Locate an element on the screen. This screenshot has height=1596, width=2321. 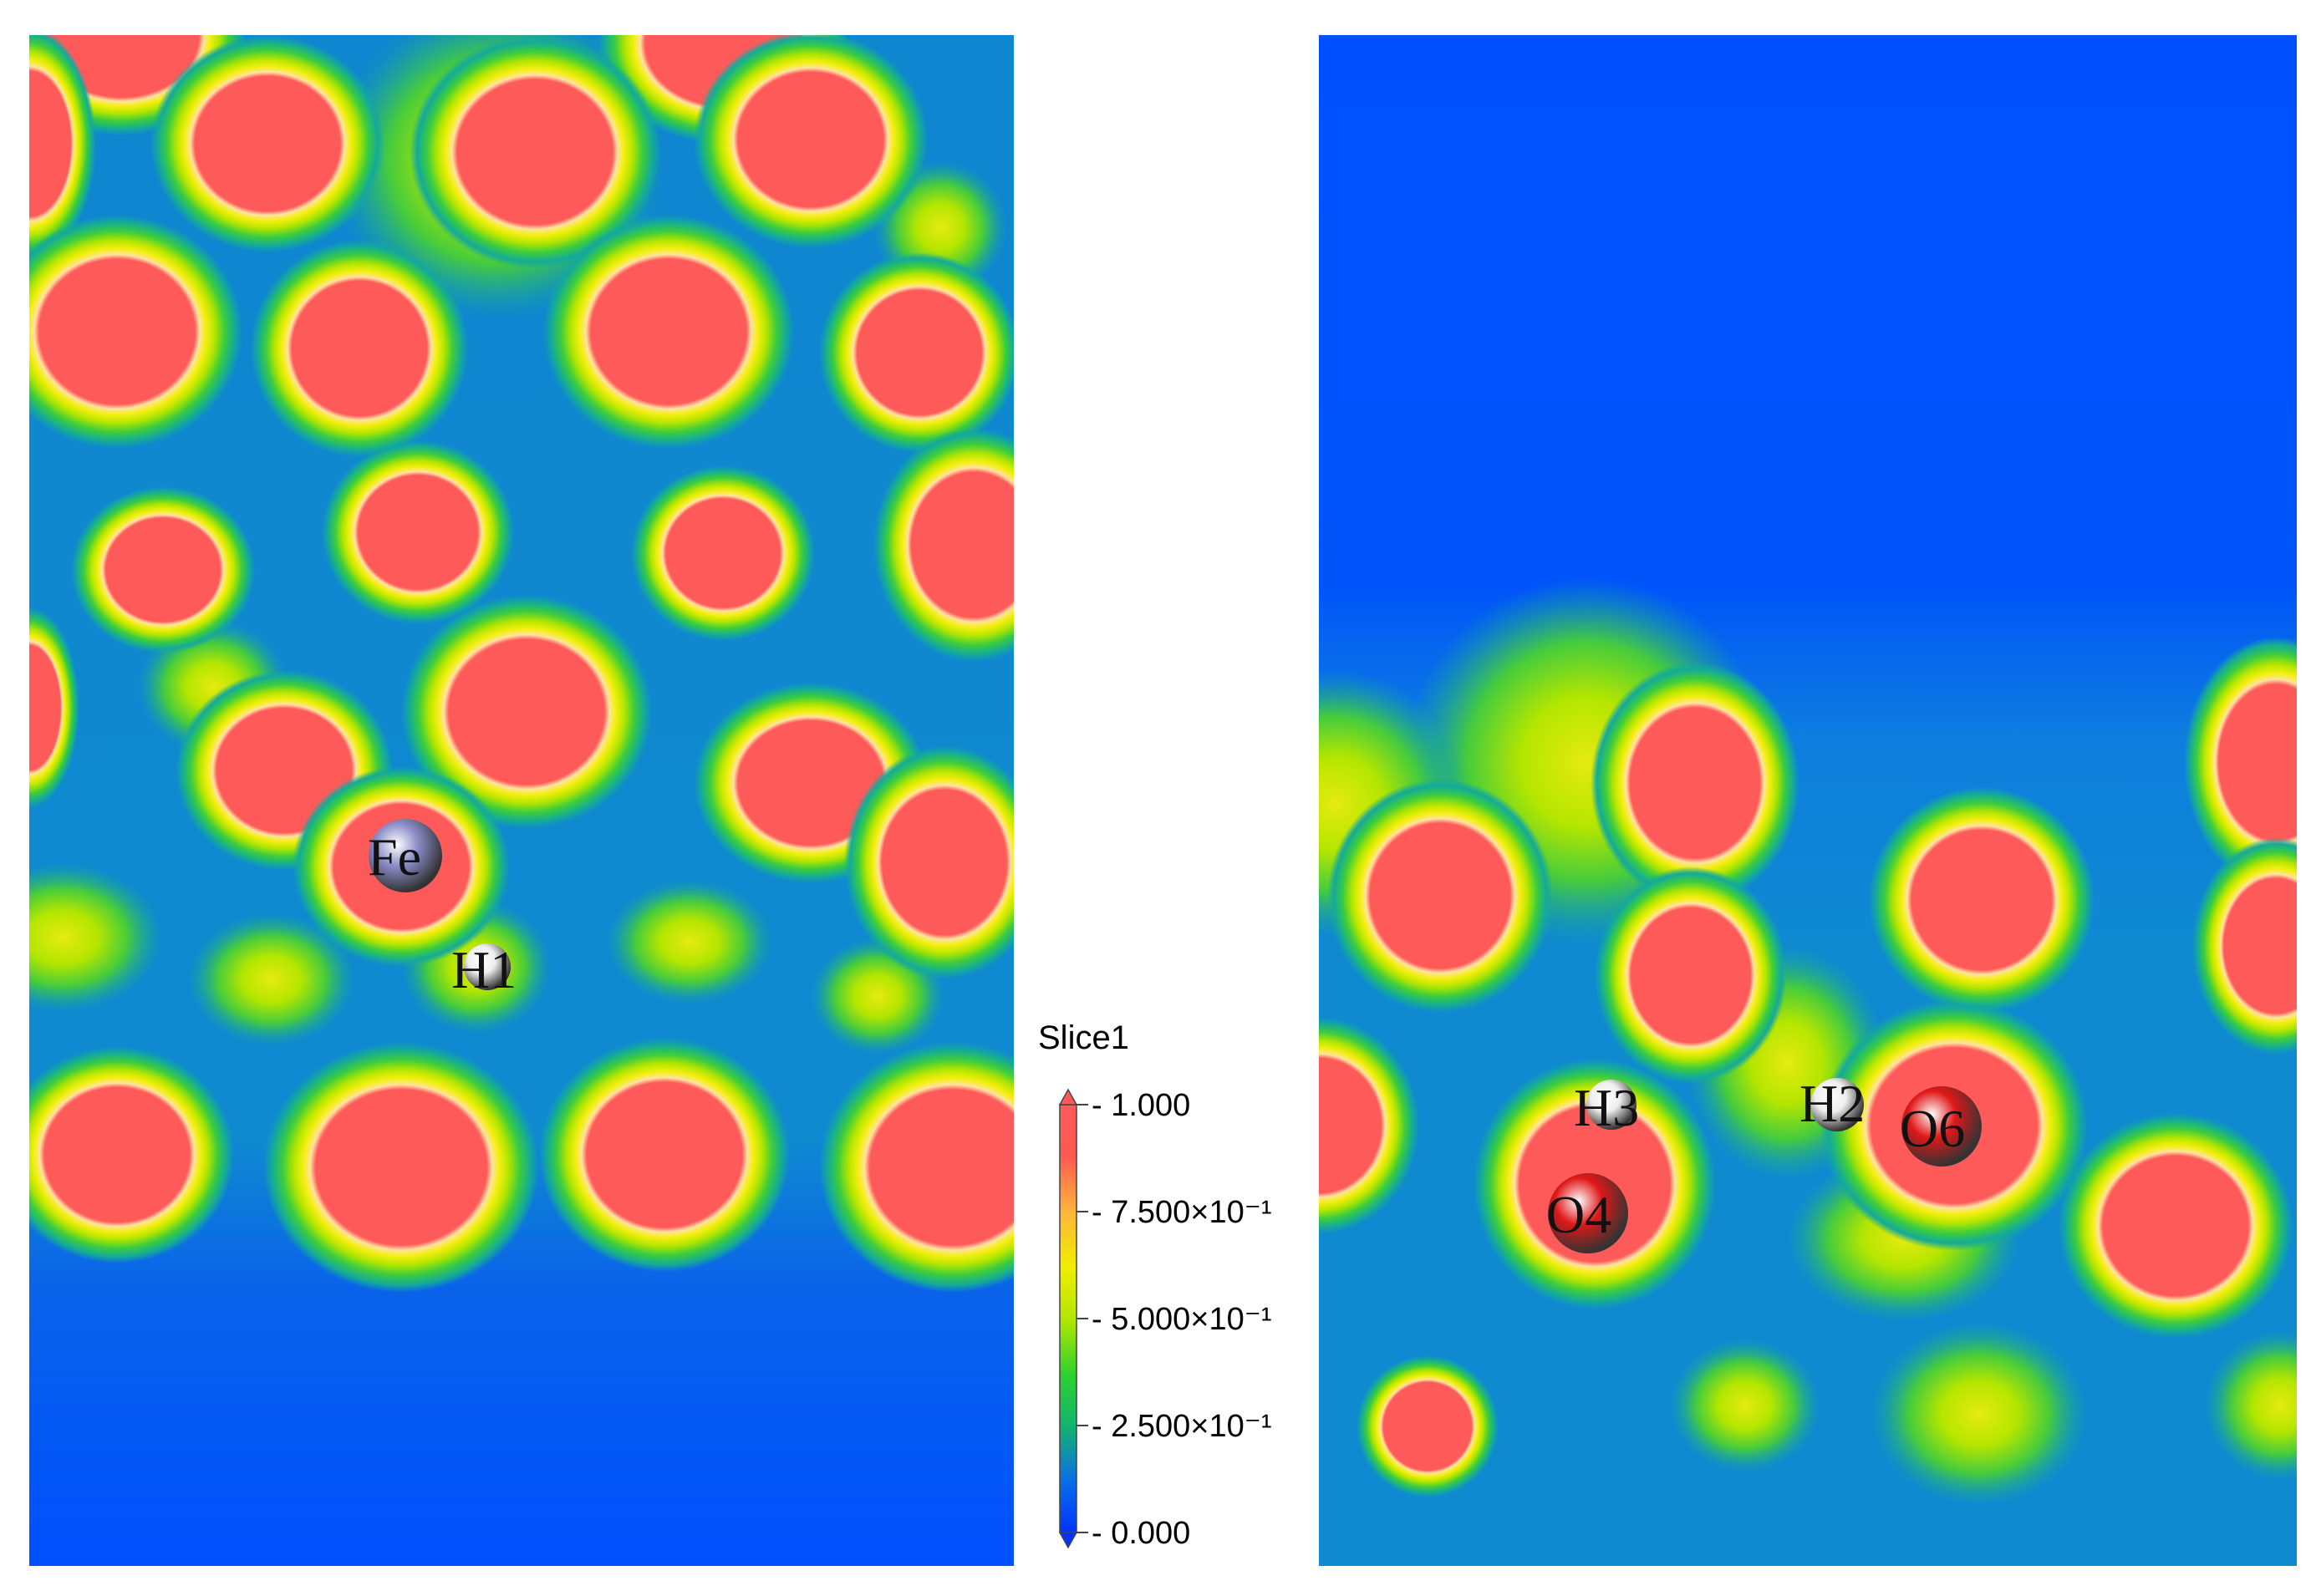
atom-label: H1 is located at coordinates (484, 969).